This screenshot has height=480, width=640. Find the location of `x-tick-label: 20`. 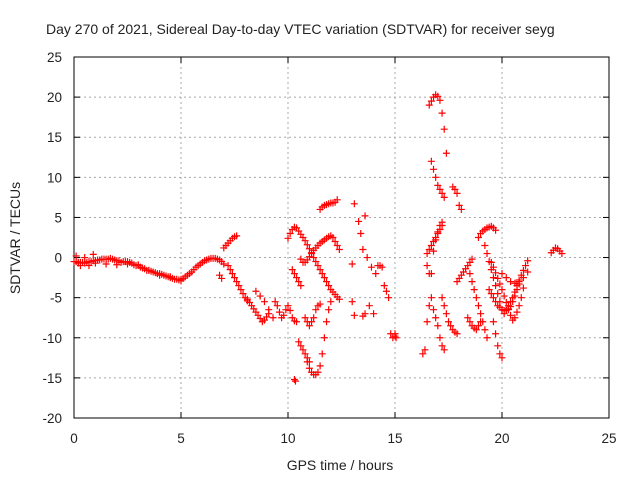

x-tick-label: 20 is located at coordinates (501, 438).